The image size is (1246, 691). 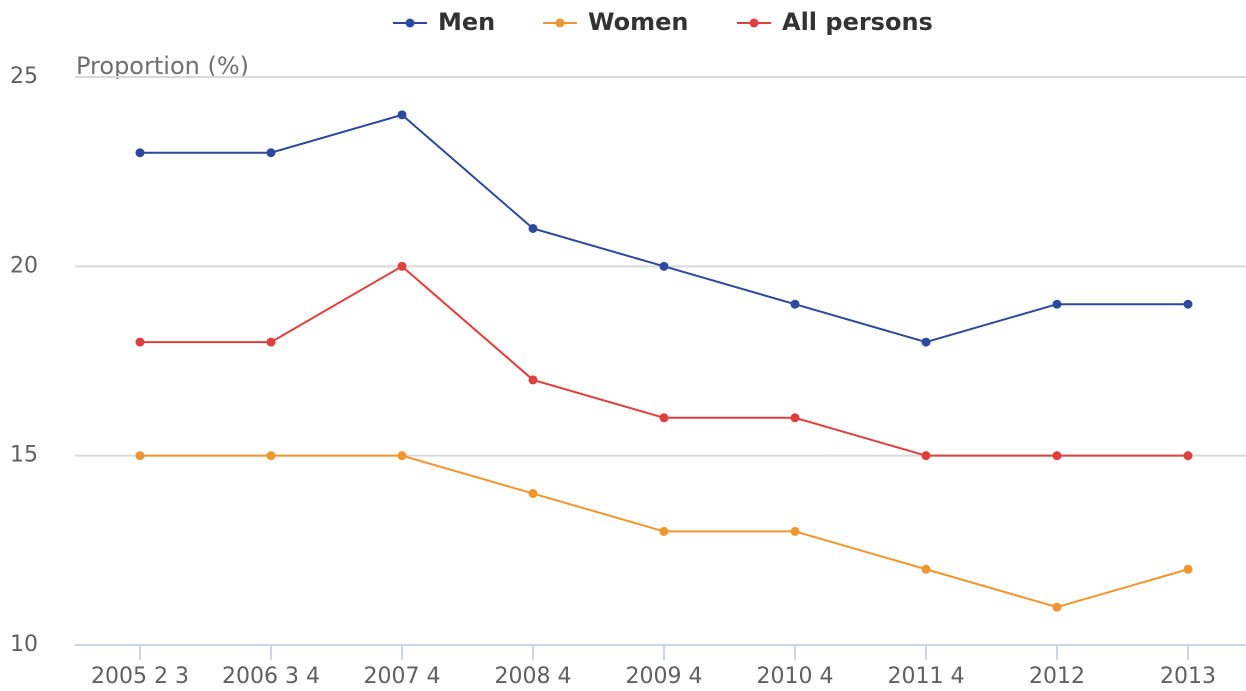 What do you see at coordinates (24, 265) in the screenshot?
I see `y-tick-label: 20` at bounding box center [24, 265].